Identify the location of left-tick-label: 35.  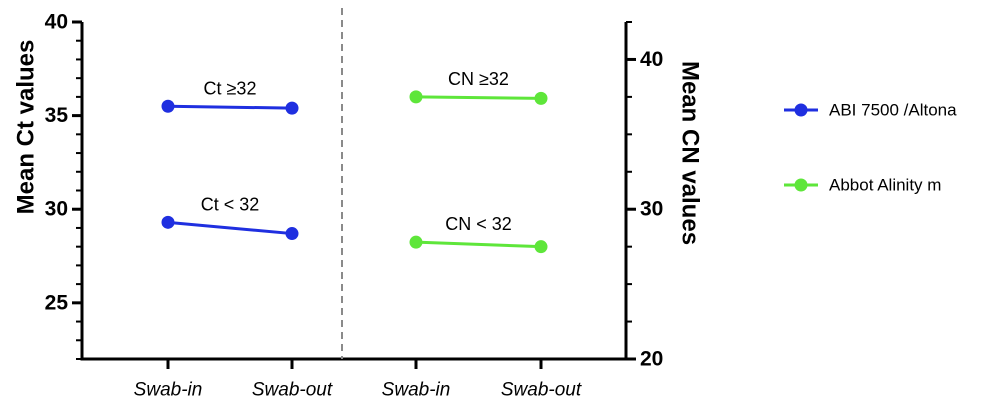
(57, 115).